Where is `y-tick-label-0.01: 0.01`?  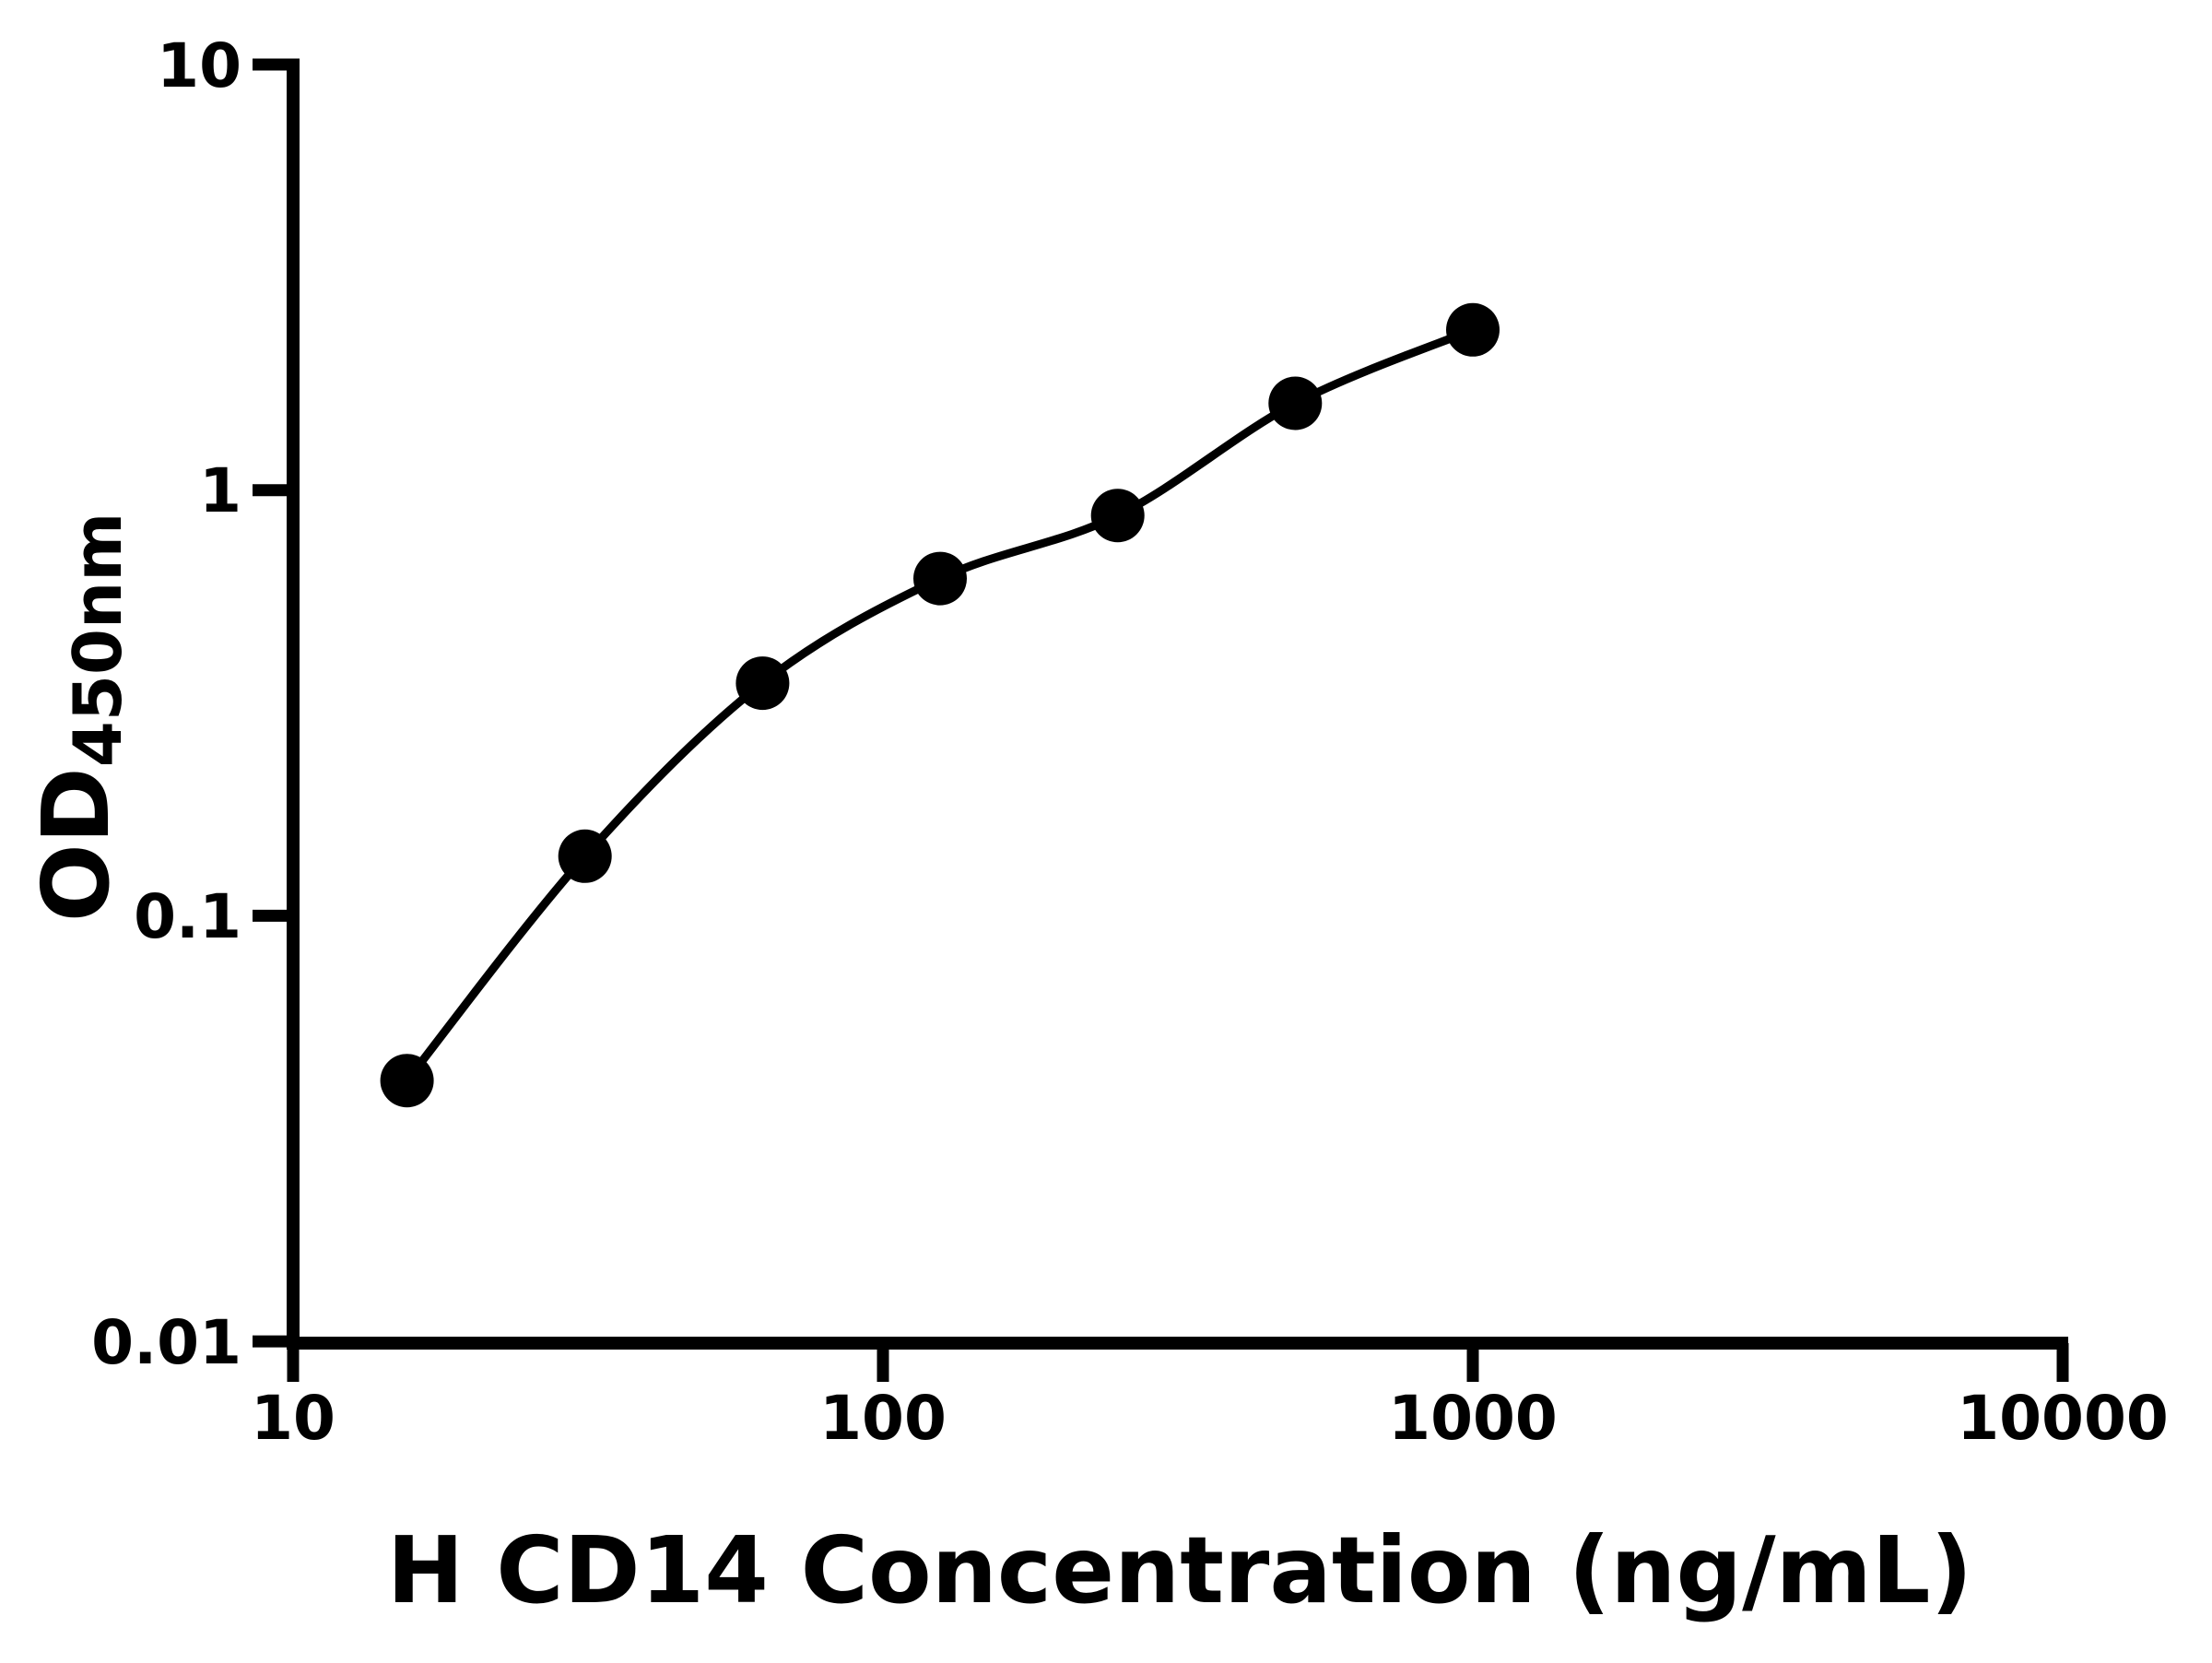 y-tick-label-0.01: 0.01 is located at coordinates (166, 1342).